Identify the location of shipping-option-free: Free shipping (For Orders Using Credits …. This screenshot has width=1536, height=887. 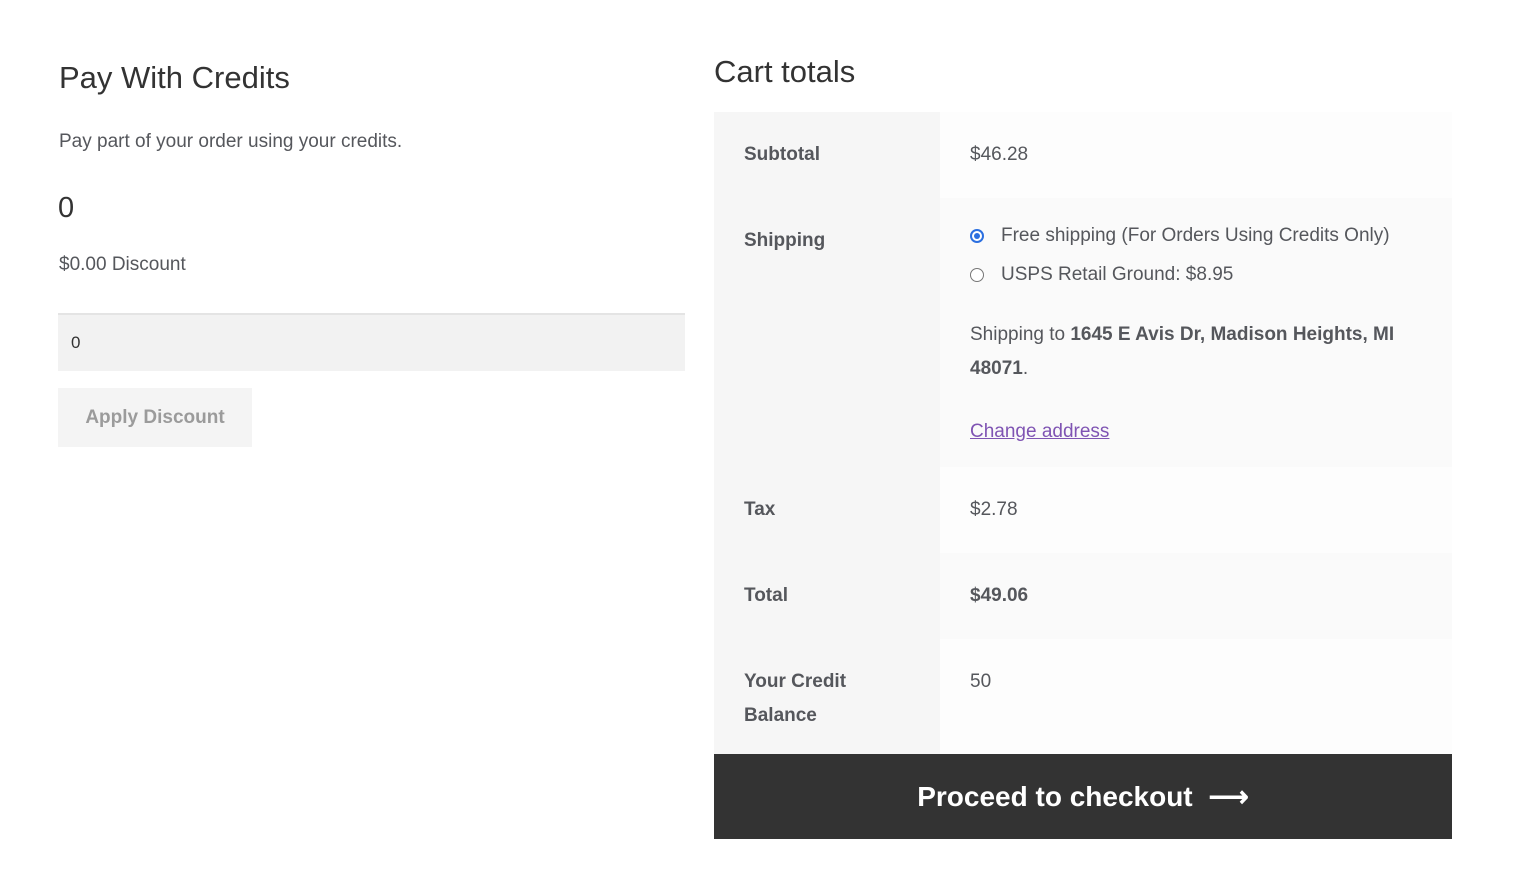
(1196, 235).